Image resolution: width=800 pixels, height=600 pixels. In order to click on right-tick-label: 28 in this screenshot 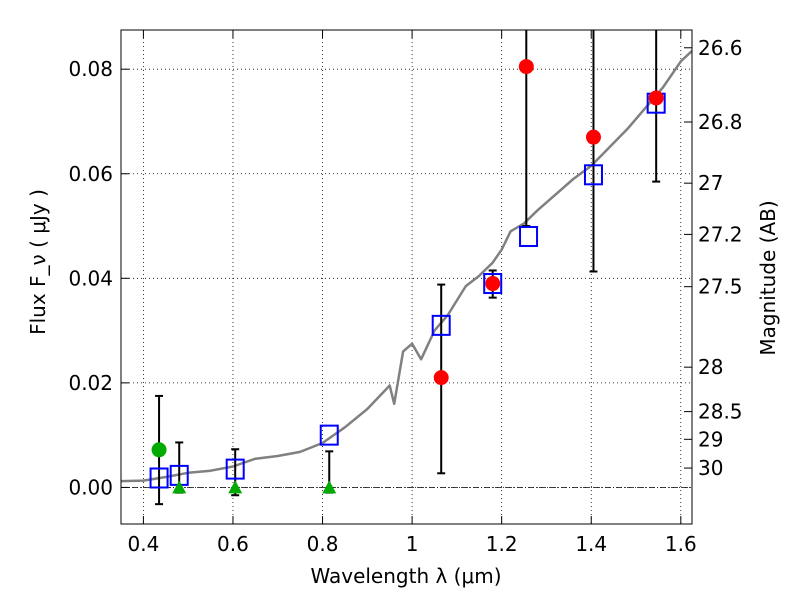, I will do `click(710, 367)`.